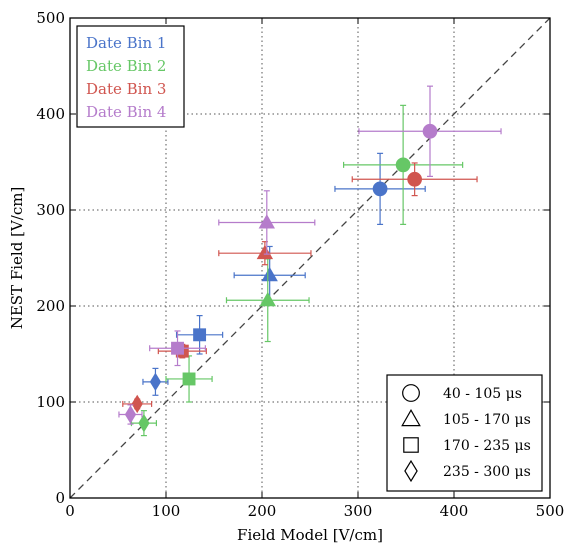 Image resolution: width=575 pixels, height=555 pixels. I want to click on x-axis-label: Field Model [V/cm], so click(310, 535).